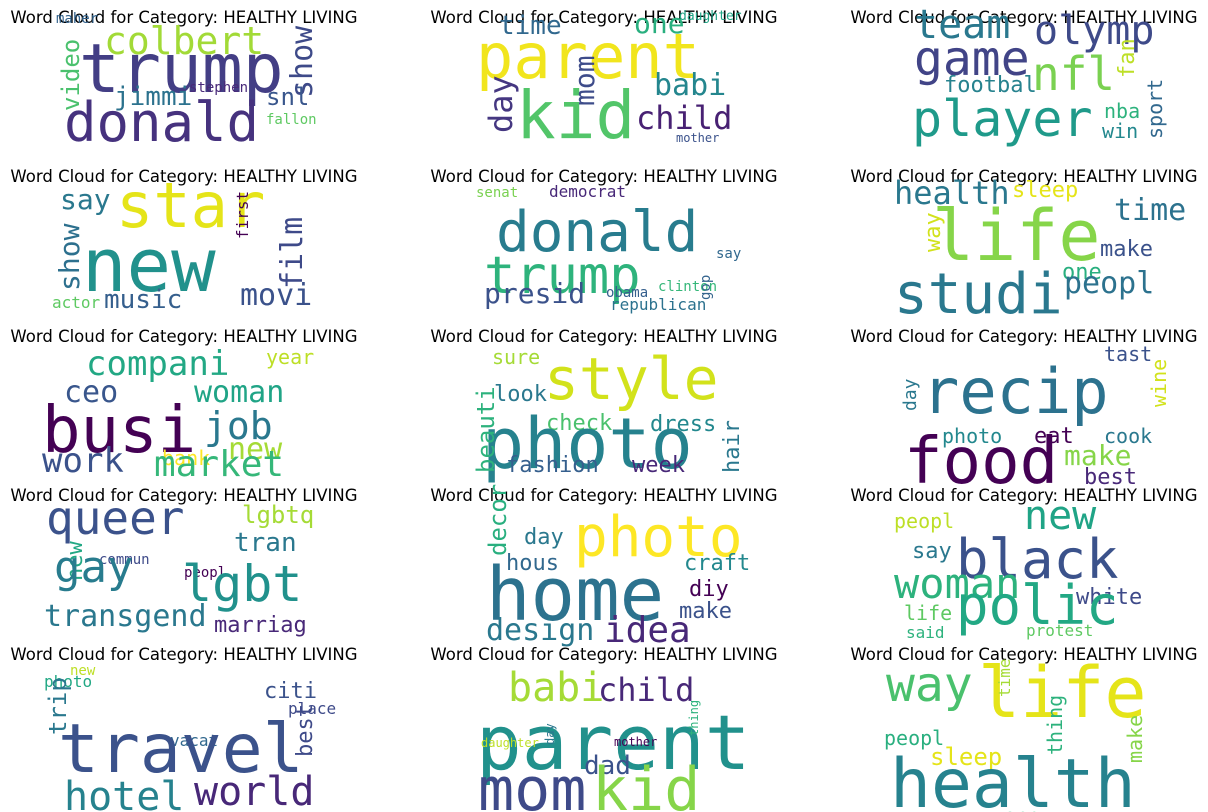 This screenshot has width=1208, height=812. I want to click on word-dad: dad, so click(607, 766).